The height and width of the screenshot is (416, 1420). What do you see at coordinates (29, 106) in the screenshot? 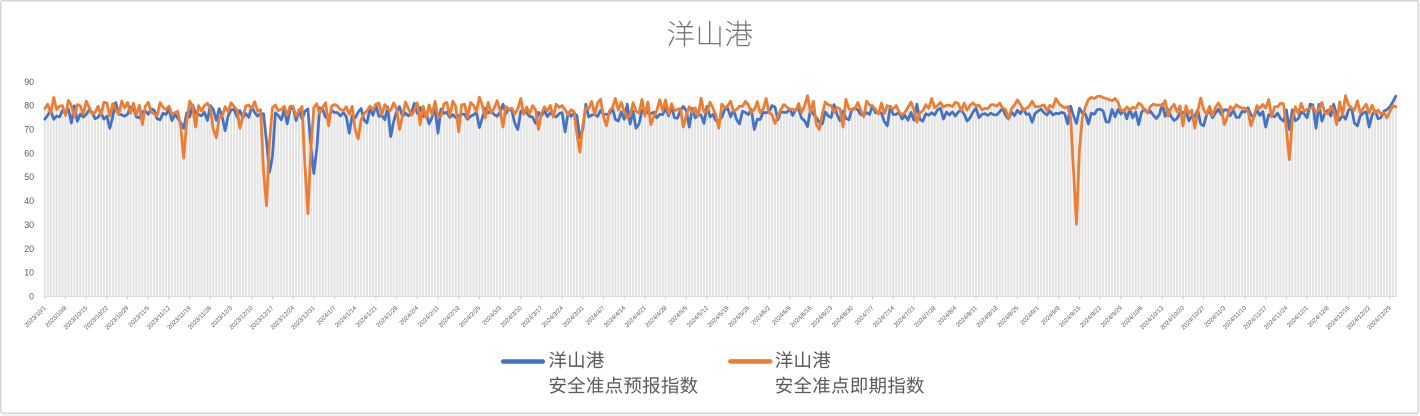
I see `svg-text: 80` at bounding box center [29, 106].